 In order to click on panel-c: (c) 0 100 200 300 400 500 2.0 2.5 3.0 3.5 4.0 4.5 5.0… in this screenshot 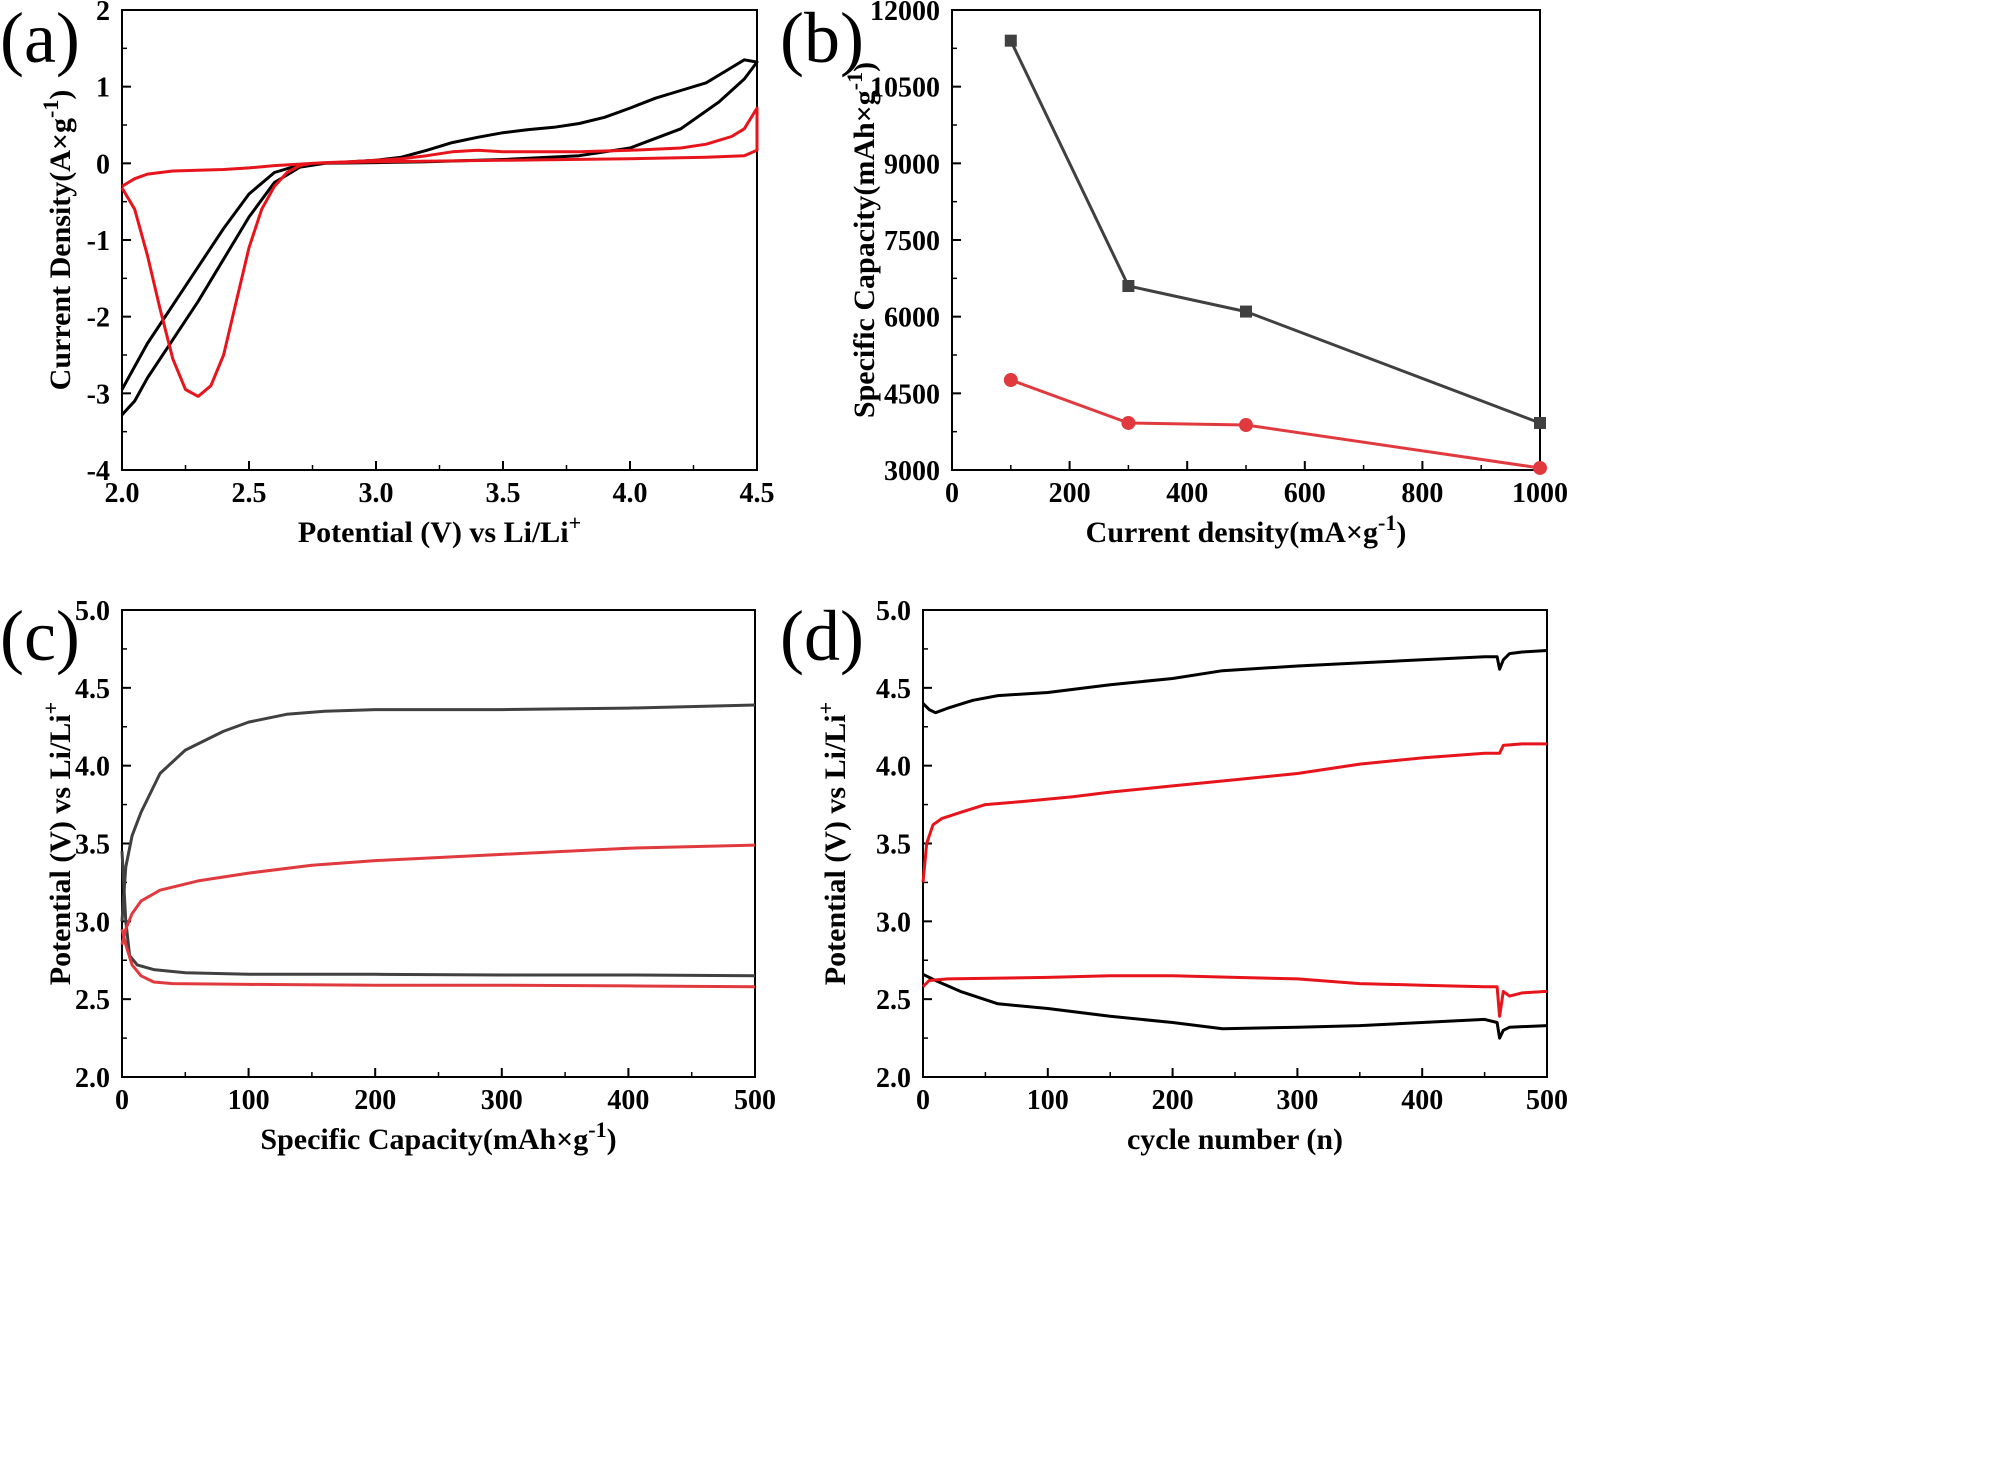, I will do `click(388, 876)`.